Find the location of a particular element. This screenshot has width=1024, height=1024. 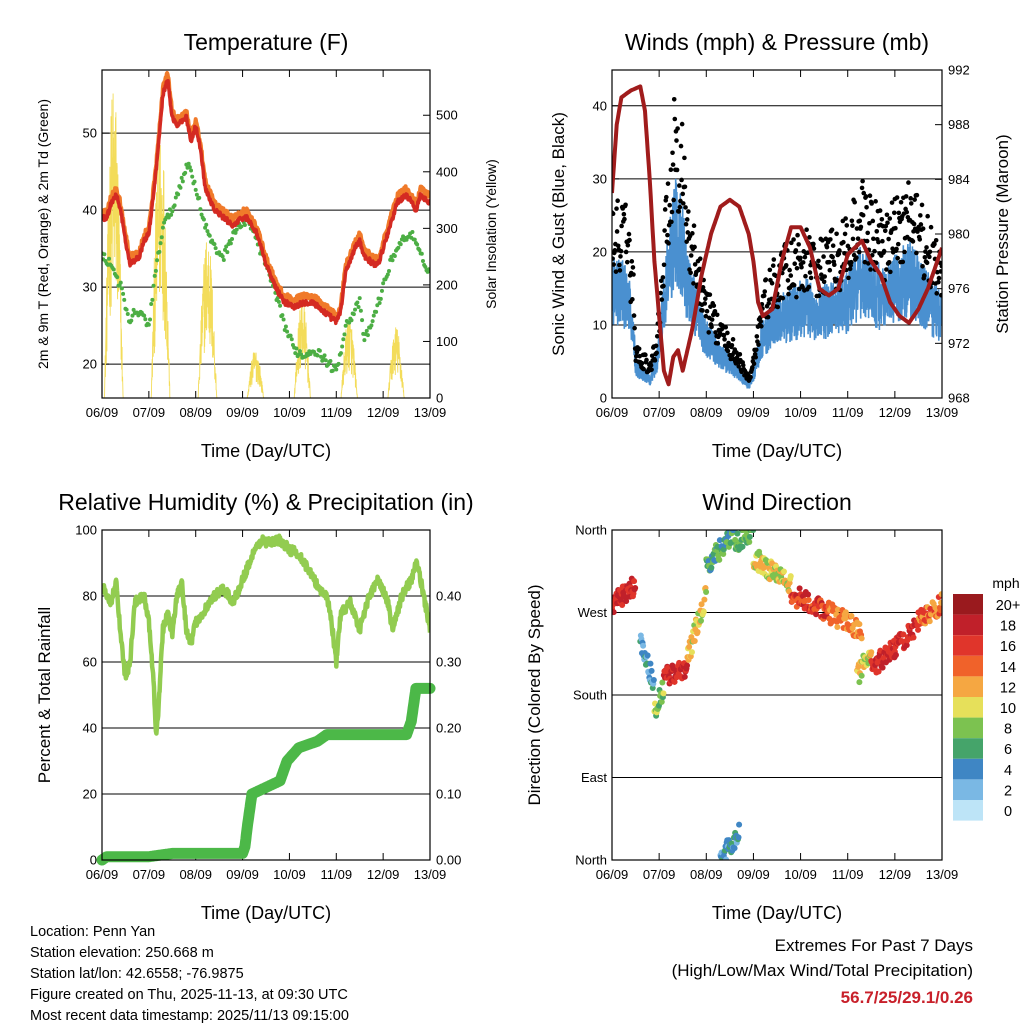

y2-tick-label: 972 is located at coordinates (959, 343).